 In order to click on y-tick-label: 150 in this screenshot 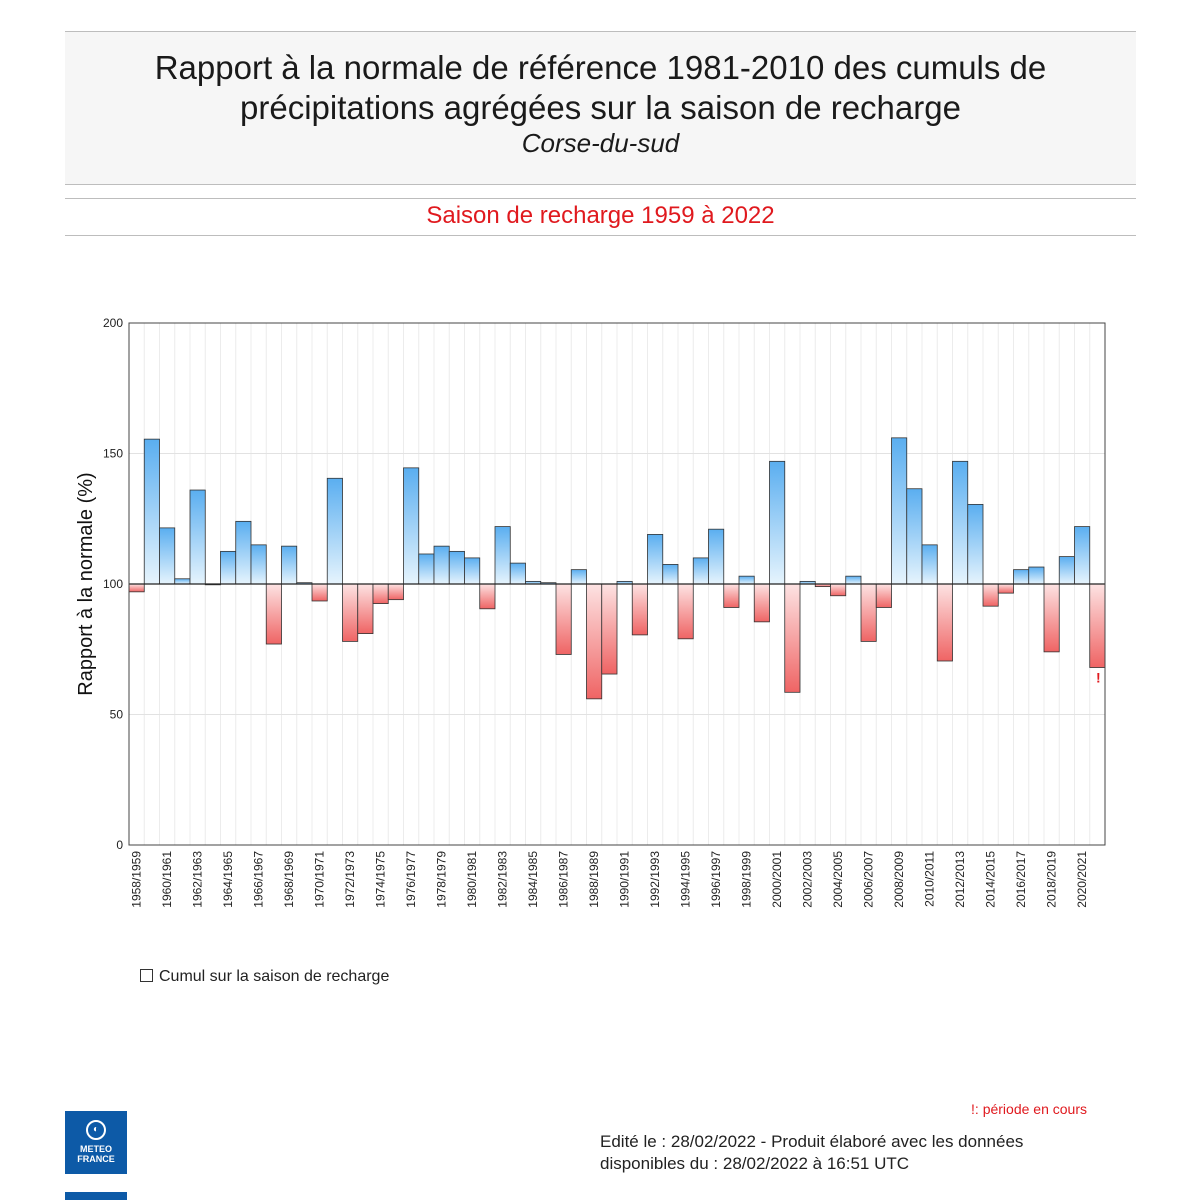, I will do `click(113, 454)`.